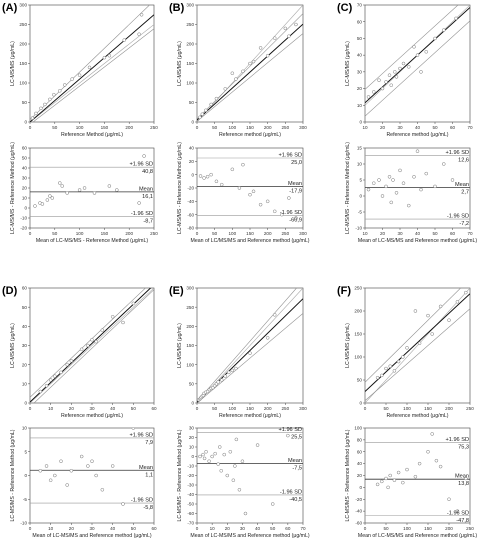  What do you see at coordinates (177, 8) in the screenshot?
I see `panel-label: (B)` at bounding box center [177, 8].